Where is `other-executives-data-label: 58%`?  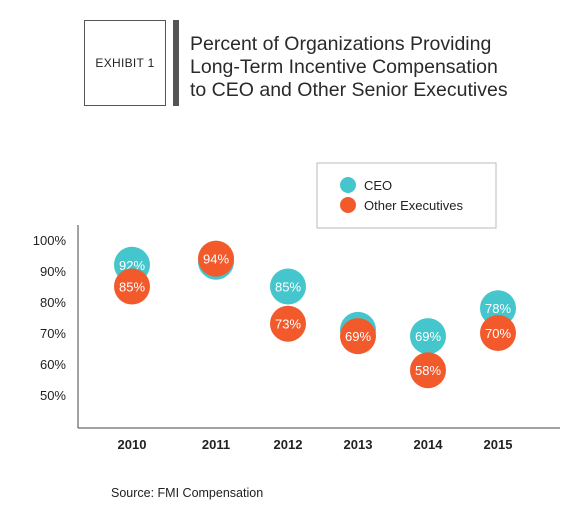
other-executives-data-label: 58% is located at coordinates (428, 370).